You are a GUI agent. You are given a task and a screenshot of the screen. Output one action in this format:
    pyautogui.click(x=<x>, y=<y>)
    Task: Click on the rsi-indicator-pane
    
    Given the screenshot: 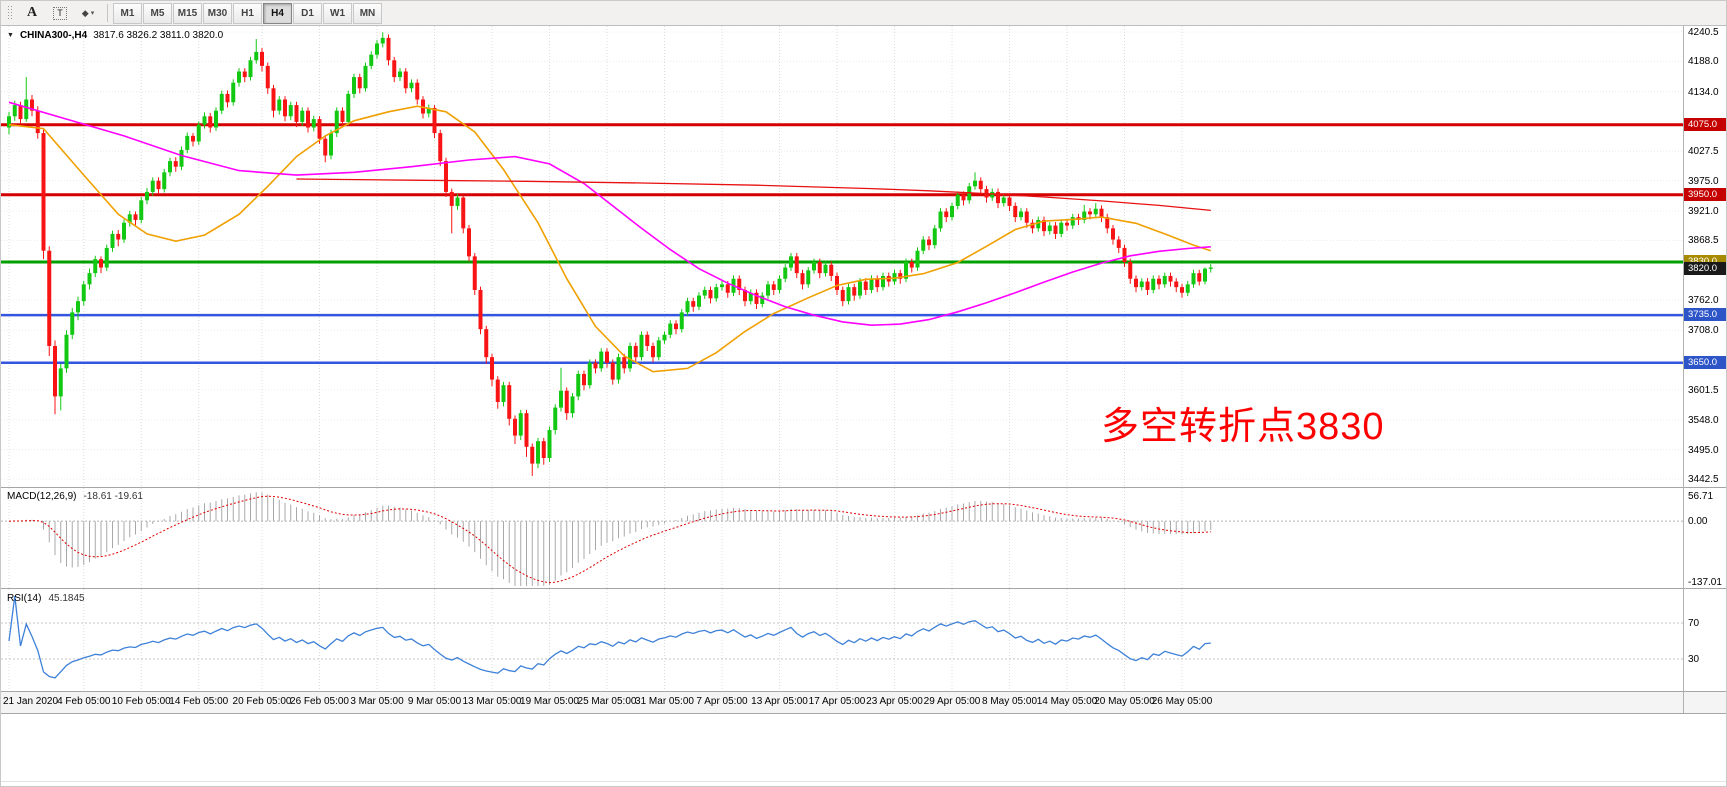 What is the action you would take?
    pyautogui.click(x=864, y=640)
    